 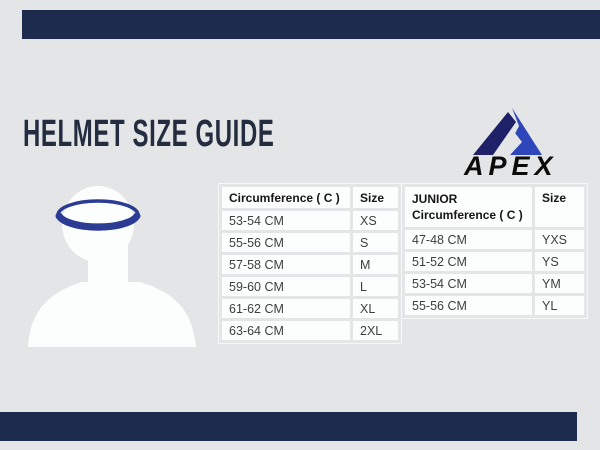 What do you see at coordinates (375, 264) in the screenshot?
I see `size-cell: M` at bounding box center [375, 264].